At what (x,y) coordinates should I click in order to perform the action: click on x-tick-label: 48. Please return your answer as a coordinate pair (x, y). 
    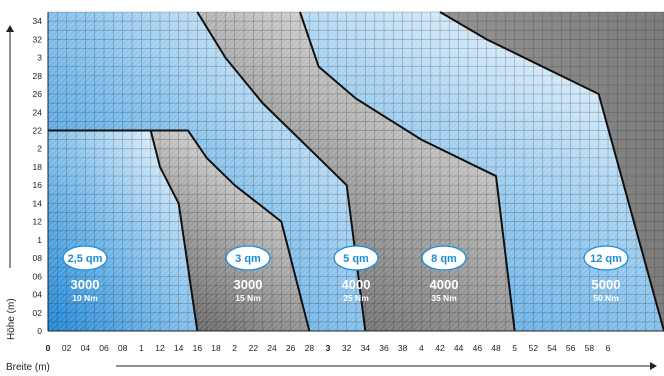
    Looking at the image, I should click on (496, 348).